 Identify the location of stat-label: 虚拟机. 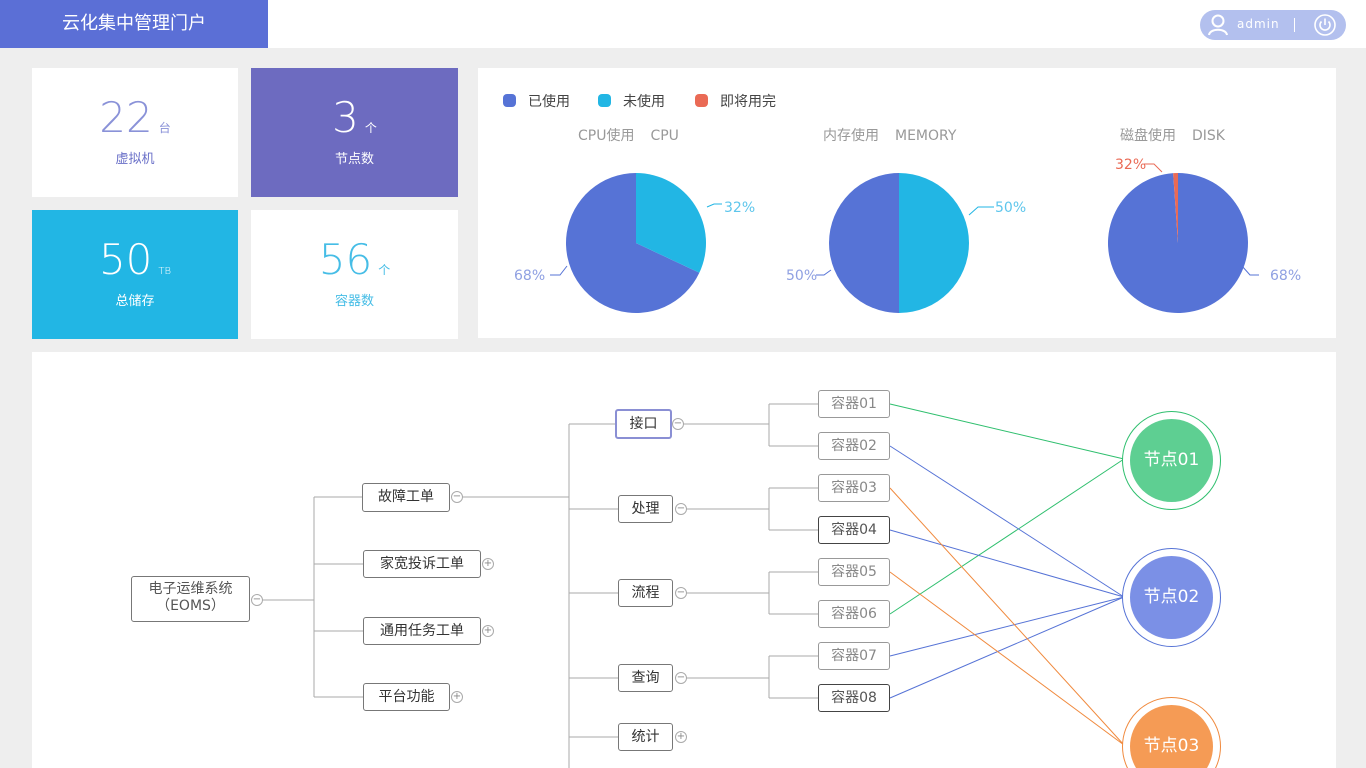
(135, 159).